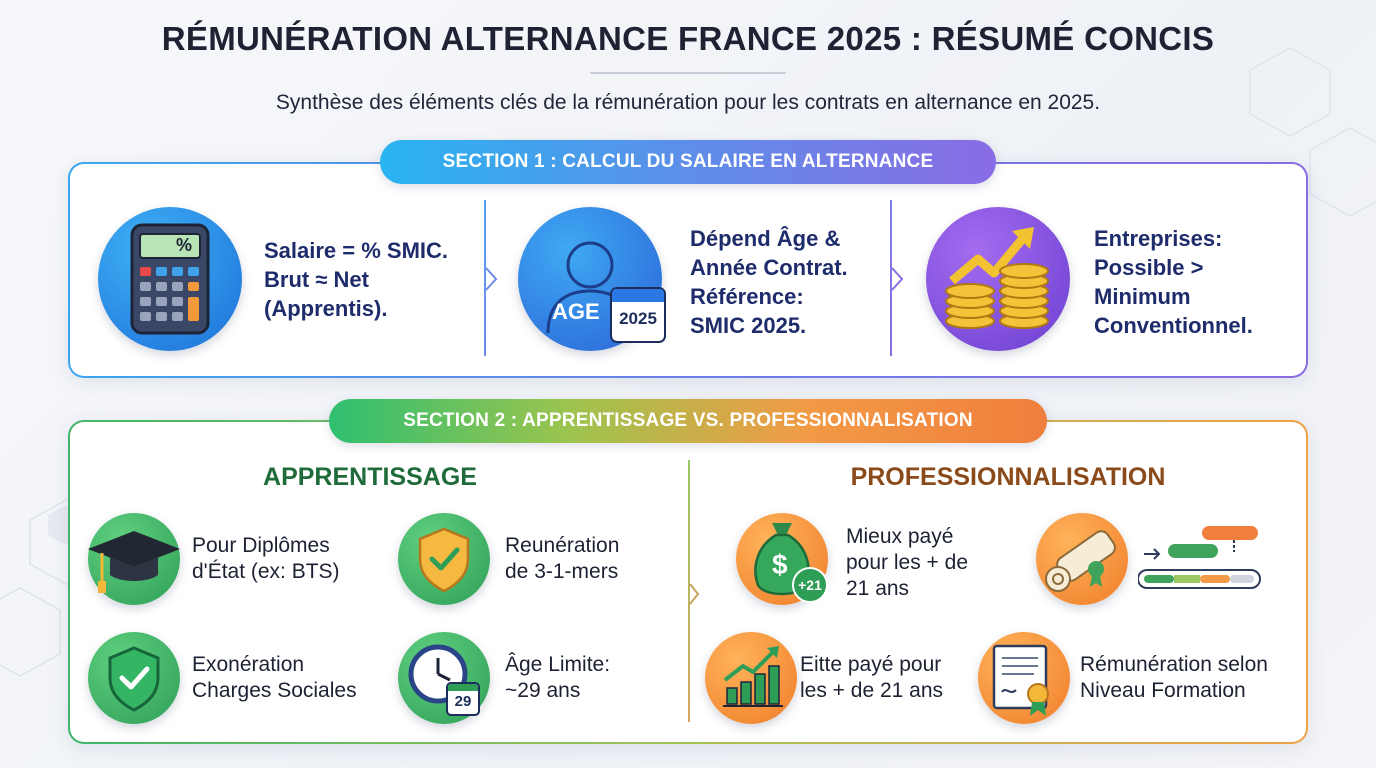  What do you see at coordinates (266, 558) in the screenshot?
I see `apprentissage-item-1-text: Pour Diplômes d'État (ex: BTS)` at bounding box center [266, 558].